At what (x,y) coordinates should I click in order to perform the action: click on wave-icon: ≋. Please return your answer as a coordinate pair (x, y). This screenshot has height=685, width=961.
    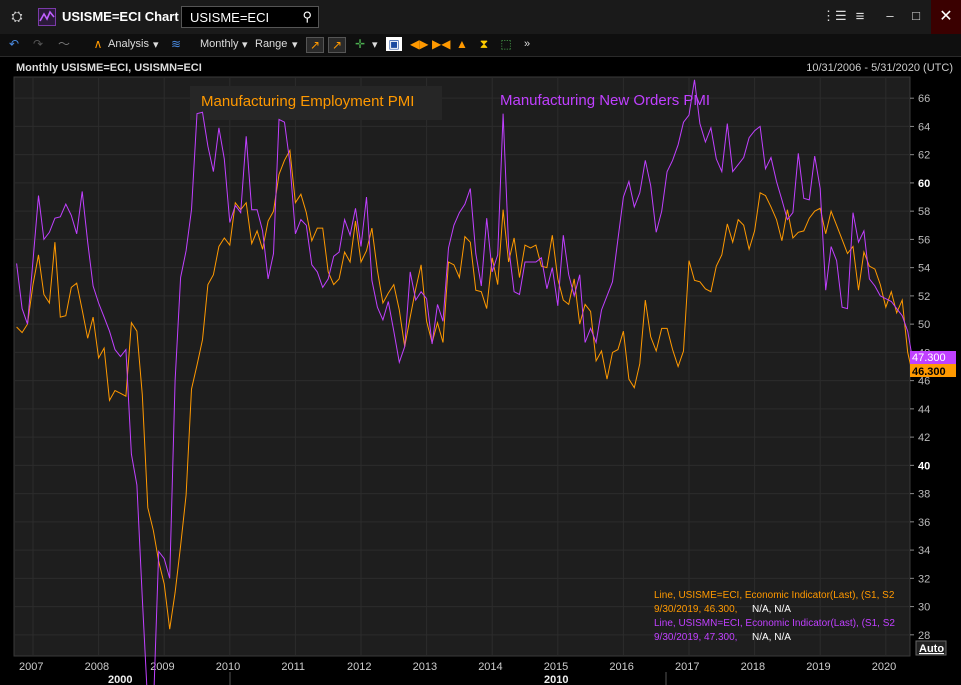
    Looking at the image, I should click on (176, 44).